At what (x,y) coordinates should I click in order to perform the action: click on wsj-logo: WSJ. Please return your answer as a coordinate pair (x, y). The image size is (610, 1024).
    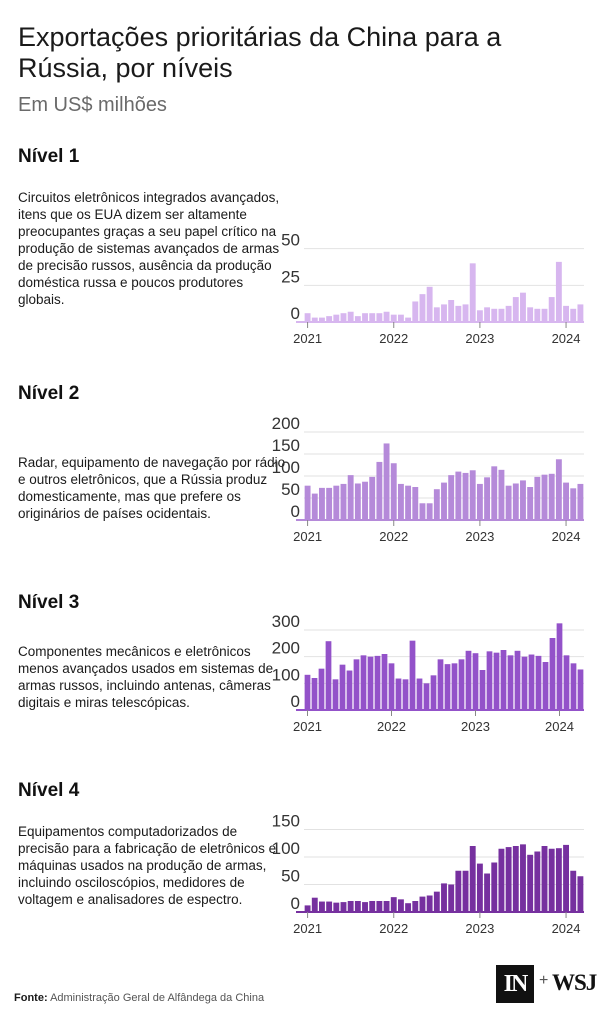
    Looking at the image, I should click on (574, 982).